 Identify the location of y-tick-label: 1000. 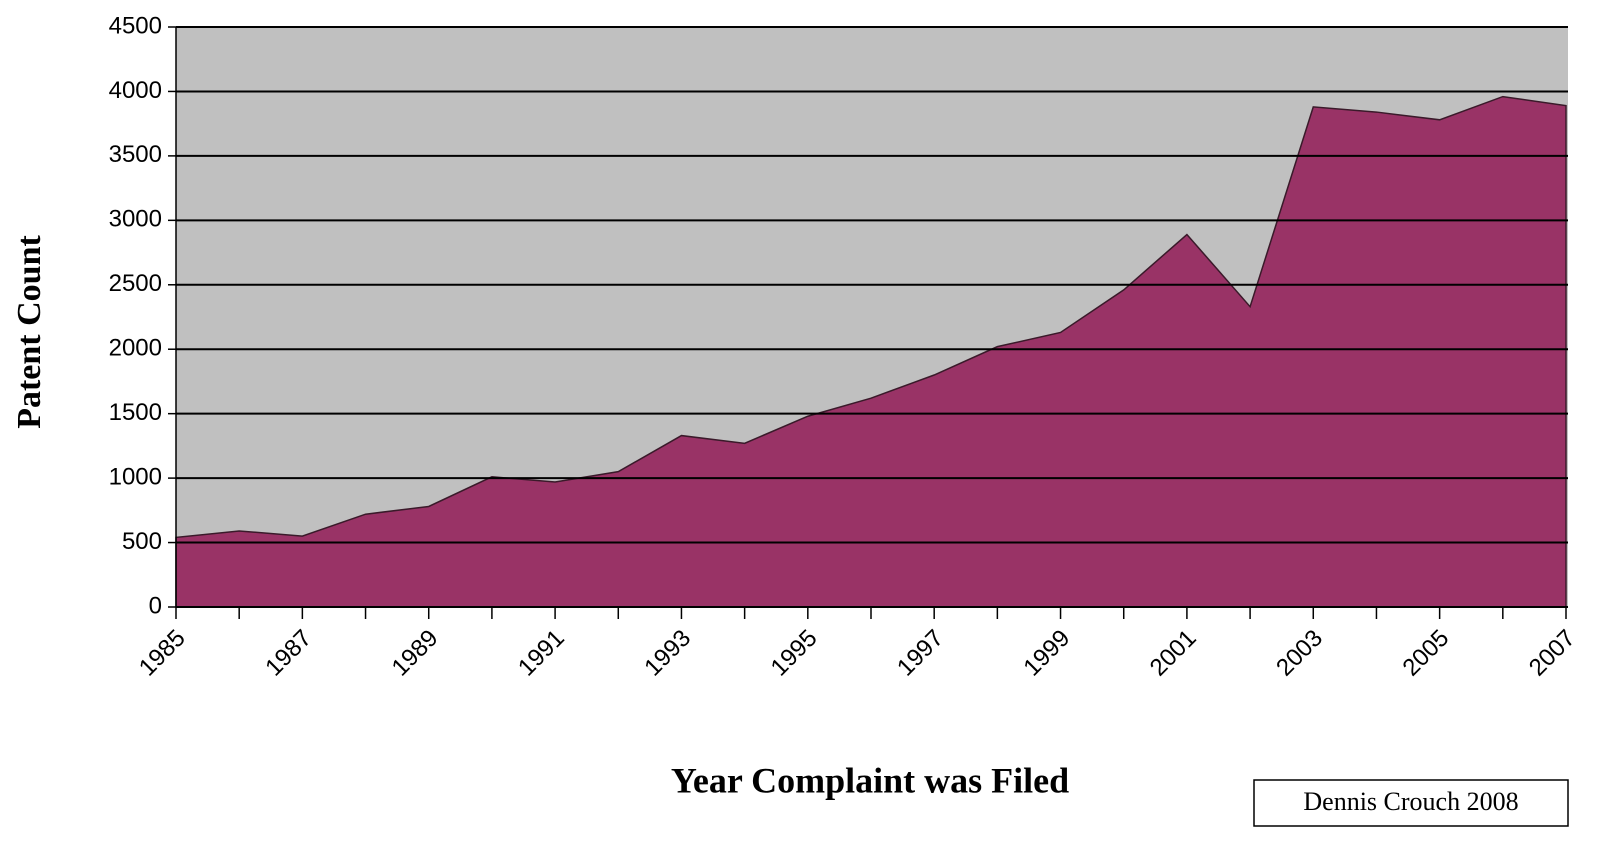
(135, 476).